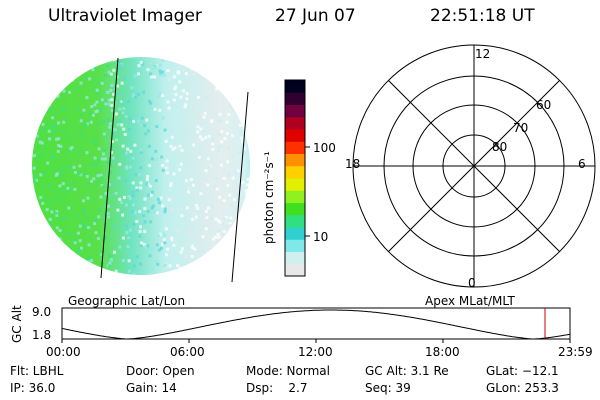 The image size is (600, 400). I want to click on mlt-label-18: 18, so click(353, 164).